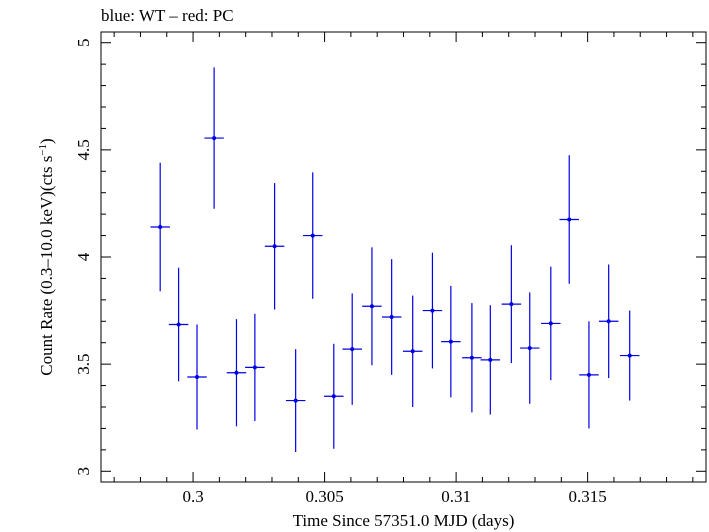 This screenshot has height=532, width=709. What do you see at coordinates (46, 141) in the screenshot?
I see `y-axis-label-tail: )` at bounding box center [46, 141].